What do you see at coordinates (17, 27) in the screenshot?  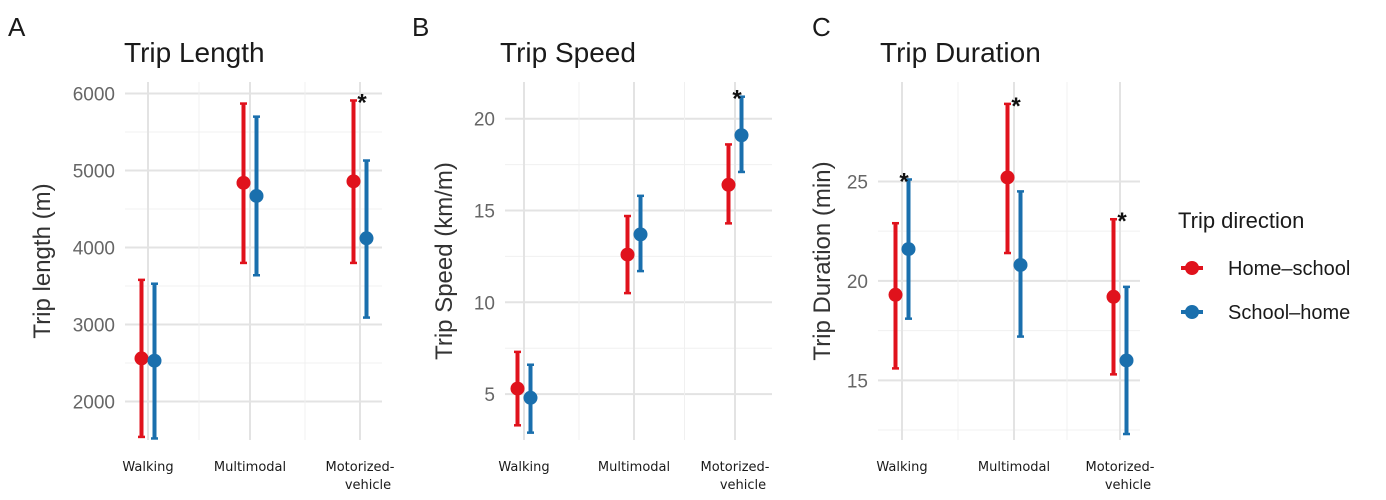 I see `panel-letter: A` at bounding box center [17, 27].